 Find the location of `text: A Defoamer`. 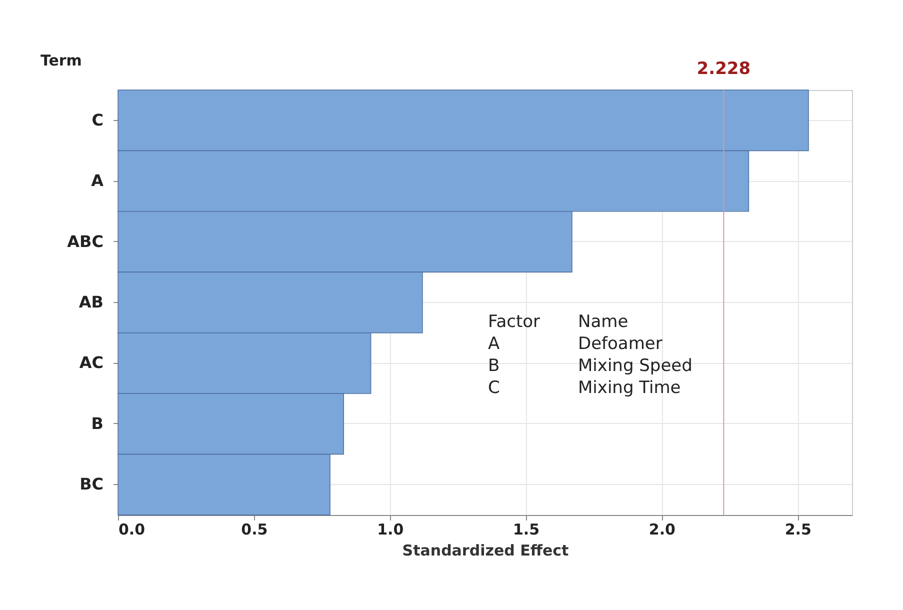

text: A Defoamer is located at coordinates (575, 344).